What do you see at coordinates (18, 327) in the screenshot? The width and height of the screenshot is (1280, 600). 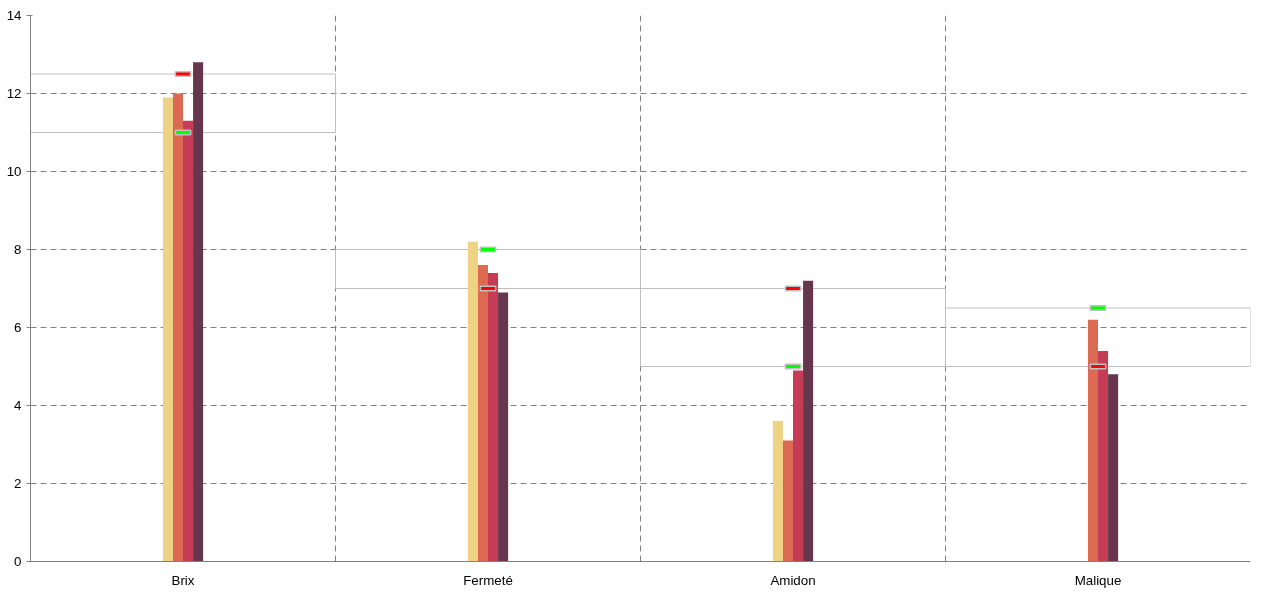 I see `y-tick-label: 6` at bounding box center [18, 327].